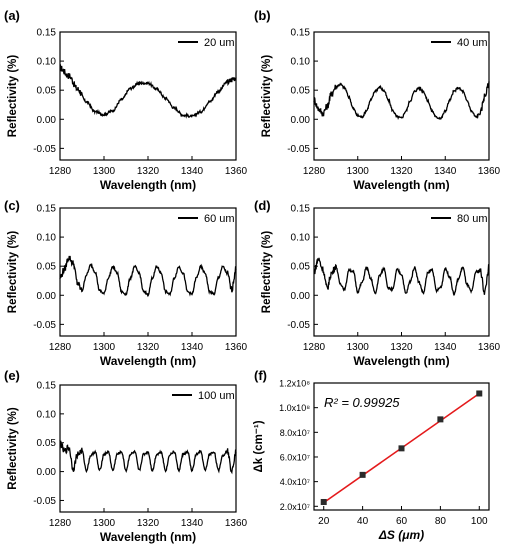 This screenshot has height=550, width=505. What do you see at coordinates (441, 521) in the screenshot?
I see `x-tick-label: 80` at bounding box center [441, 521].